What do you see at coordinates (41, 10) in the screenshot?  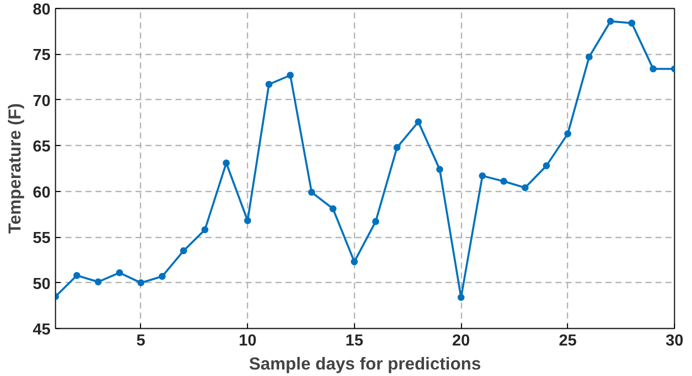 I see `y-tick-label: 80` at bounding box center [41, 10].